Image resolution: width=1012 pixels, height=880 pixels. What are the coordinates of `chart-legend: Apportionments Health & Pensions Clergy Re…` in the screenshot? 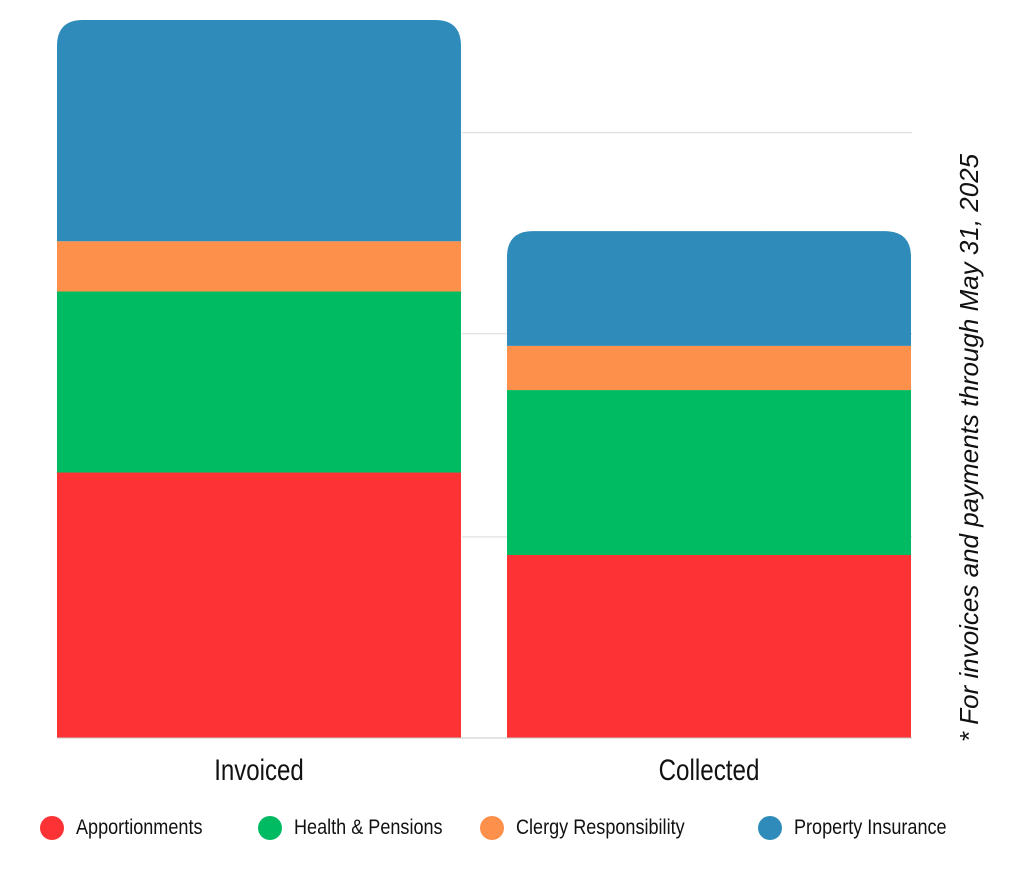 It's located at (506, 828).